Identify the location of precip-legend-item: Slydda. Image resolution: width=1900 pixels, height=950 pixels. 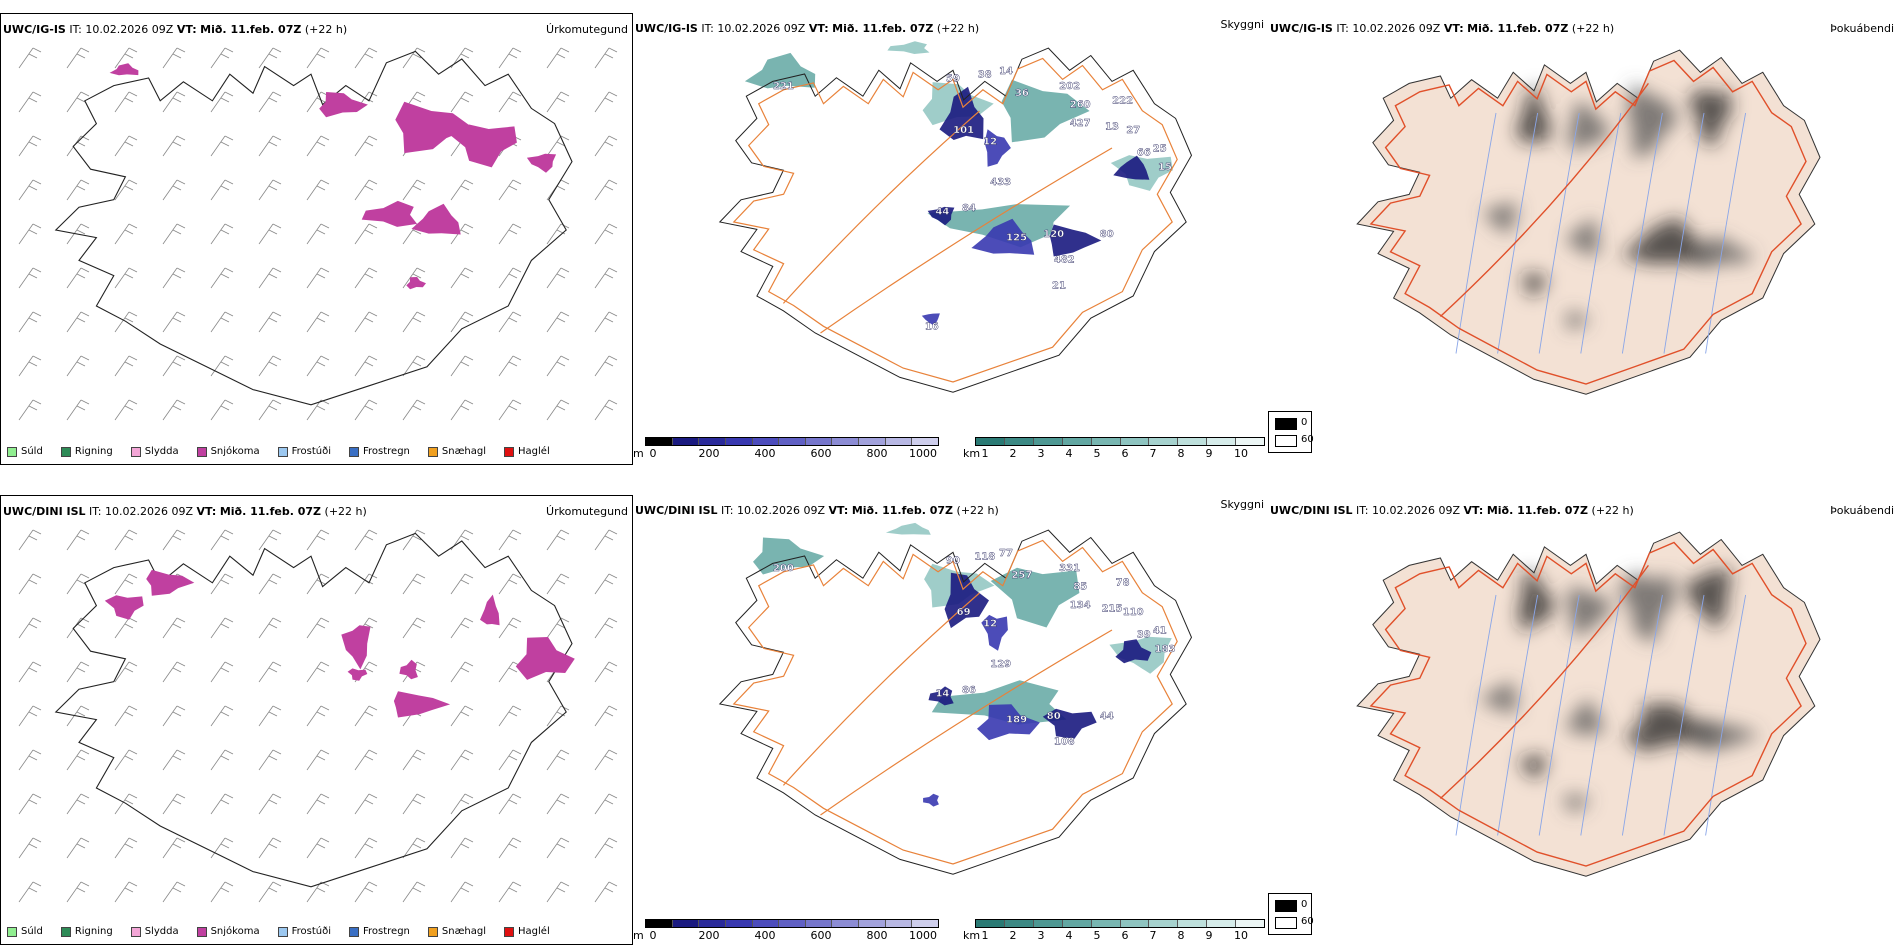
(154, 451).